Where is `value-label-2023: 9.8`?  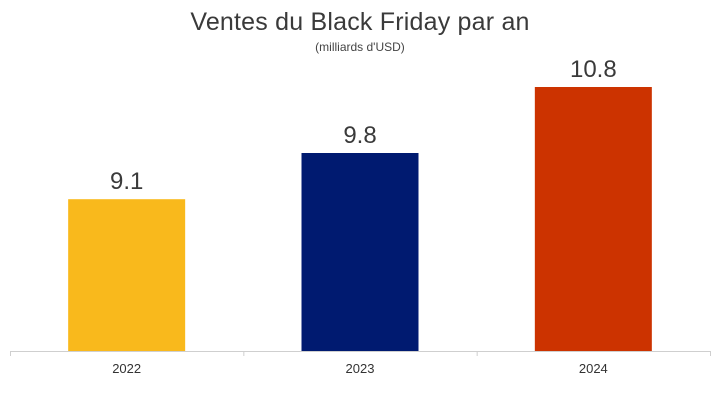 value-label-2023: 9.8 is located at coordinates (359, 135).